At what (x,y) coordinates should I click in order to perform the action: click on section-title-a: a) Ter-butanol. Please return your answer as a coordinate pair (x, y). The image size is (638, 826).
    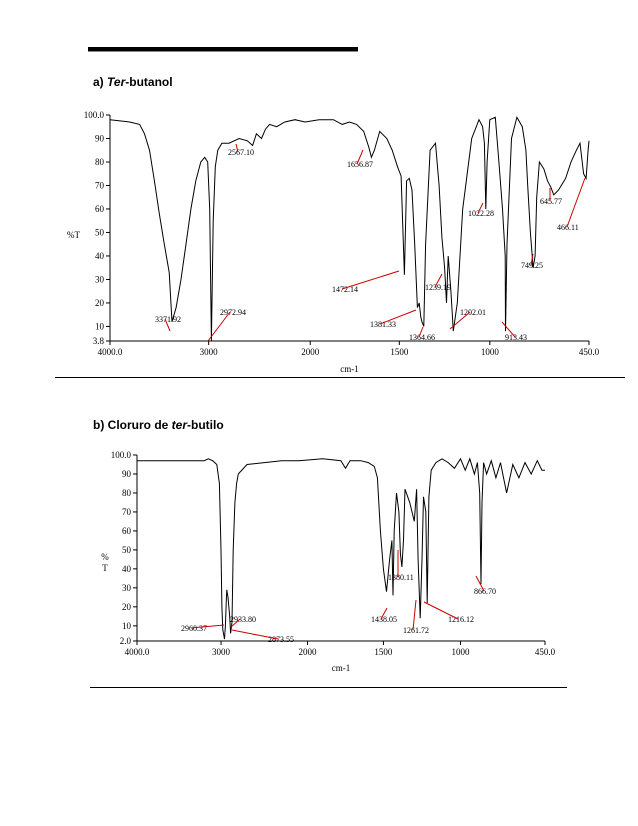
    Looking at the image, I should click on (133, 82).